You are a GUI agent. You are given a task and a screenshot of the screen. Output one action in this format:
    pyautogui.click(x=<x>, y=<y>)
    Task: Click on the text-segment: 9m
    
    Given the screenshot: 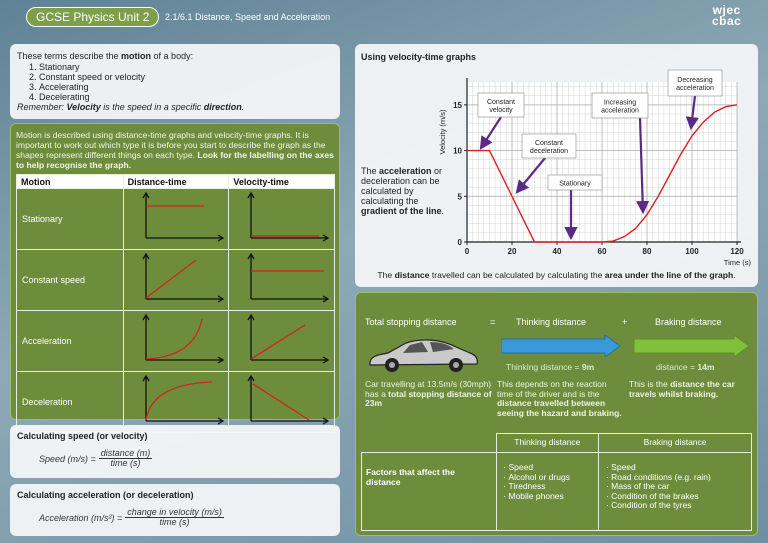 What is the action you would take?
    pyautogui.click(x=588, y=367)
    